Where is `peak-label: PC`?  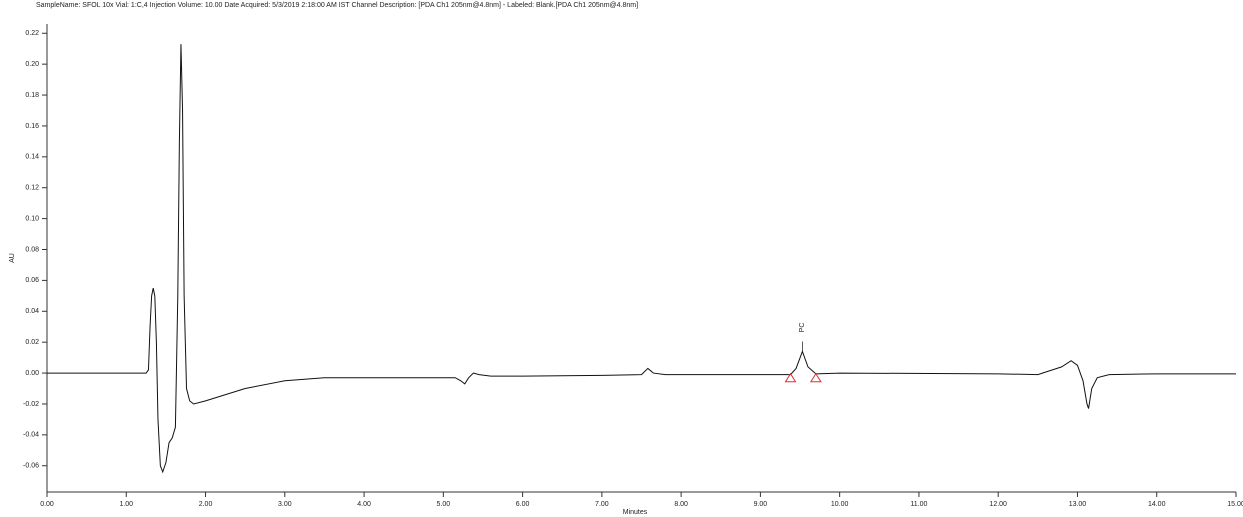
peak-label: PC is located at coordinates (802, 328).